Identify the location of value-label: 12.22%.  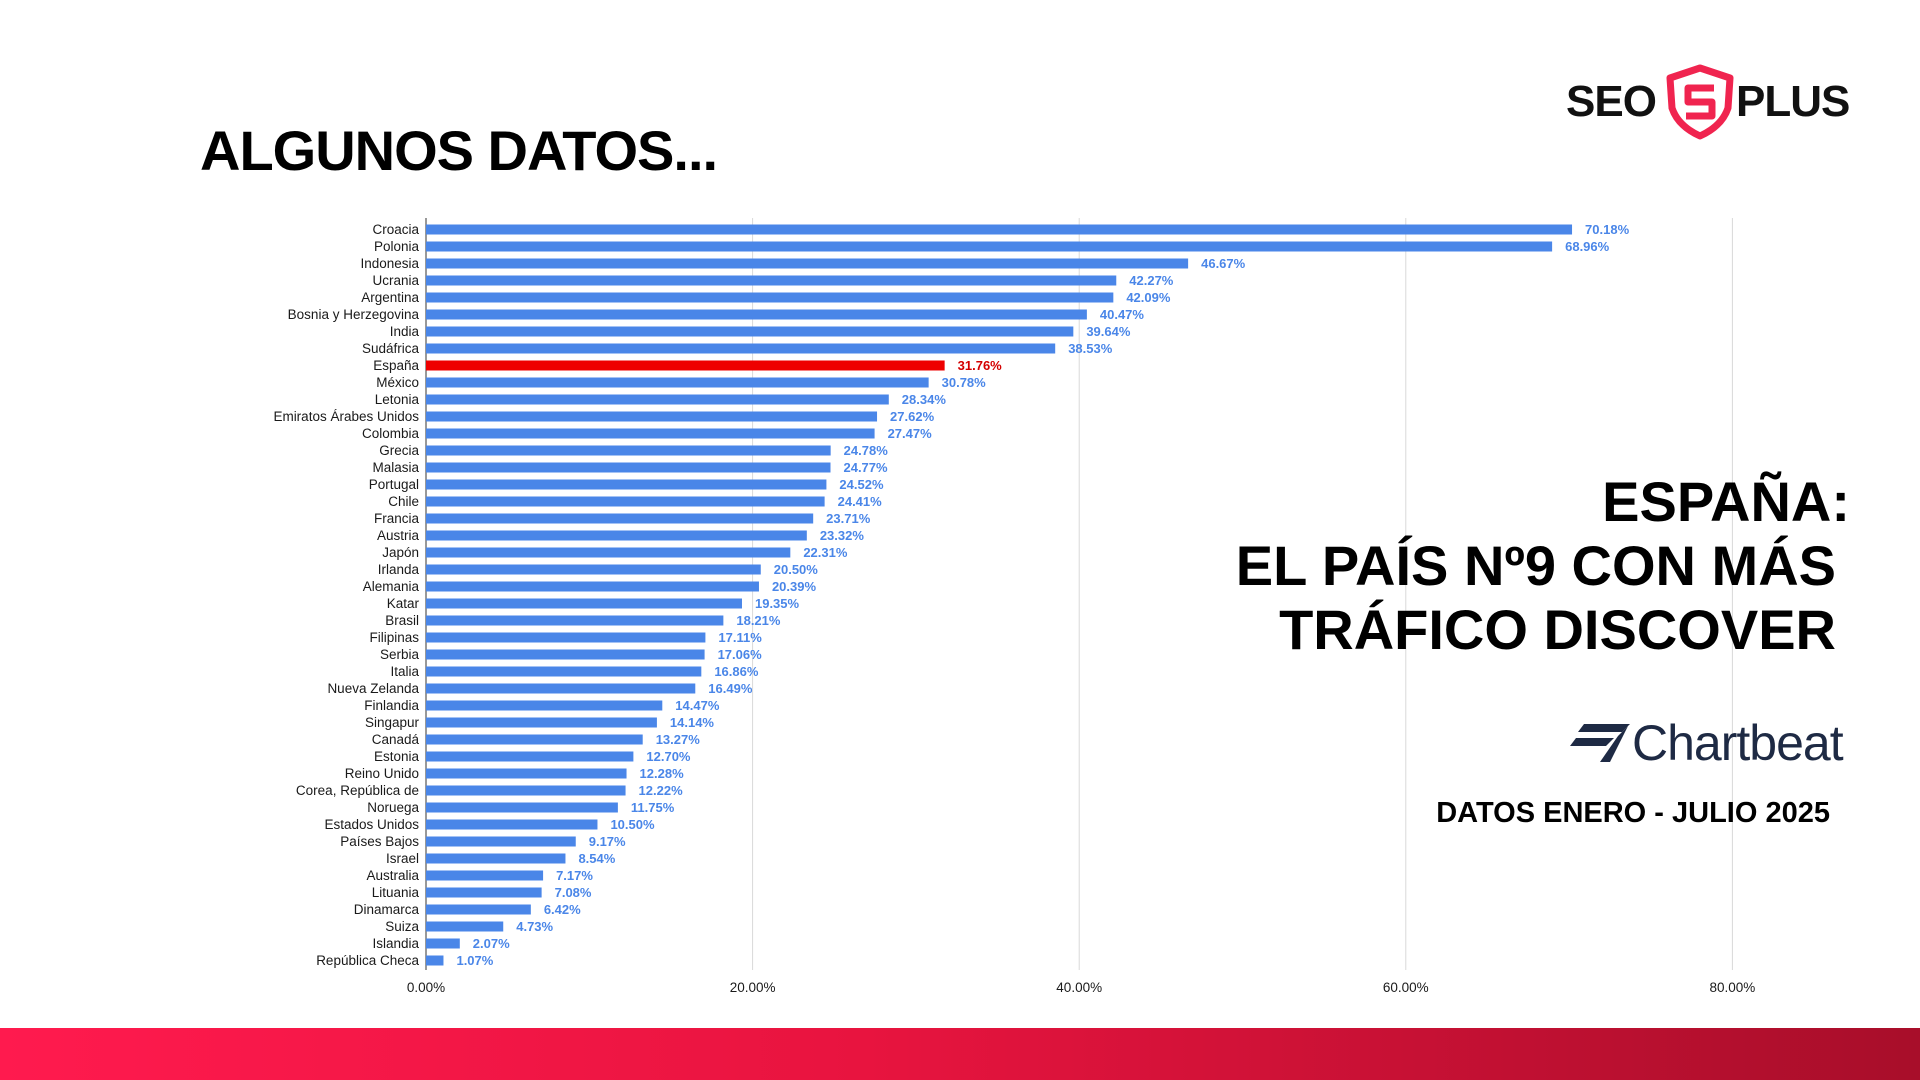
(661, 790).